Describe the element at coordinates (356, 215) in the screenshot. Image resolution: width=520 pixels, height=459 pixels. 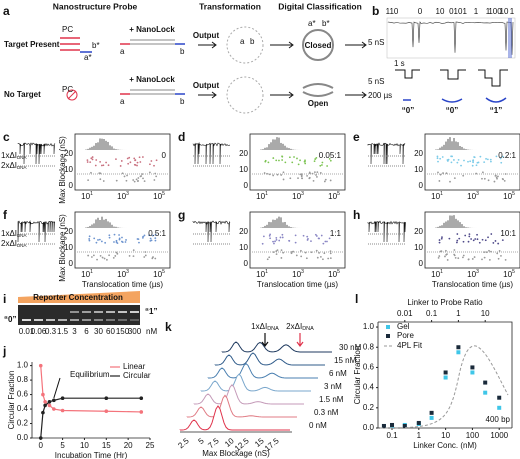
I see `panel-label: h` at that location.